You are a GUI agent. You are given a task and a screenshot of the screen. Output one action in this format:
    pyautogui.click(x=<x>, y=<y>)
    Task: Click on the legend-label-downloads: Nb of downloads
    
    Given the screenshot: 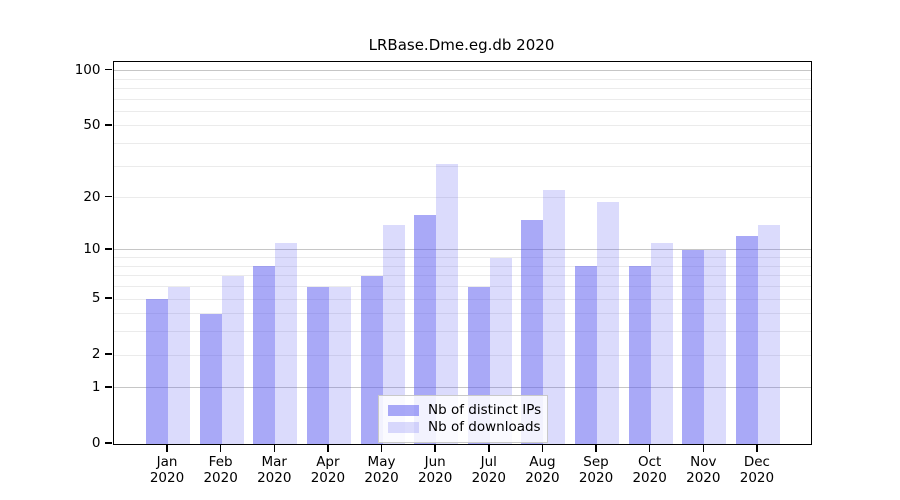 What is the action you would take?
    pyautogui.click(x=484, y=427)
    